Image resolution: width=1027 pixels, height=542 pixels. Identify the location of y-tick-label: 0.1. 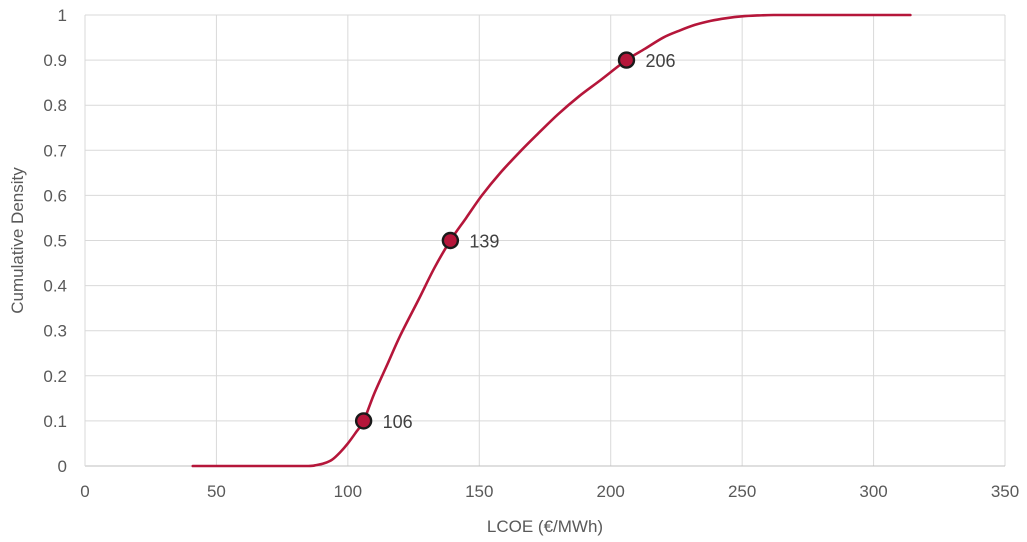
(55, 421).